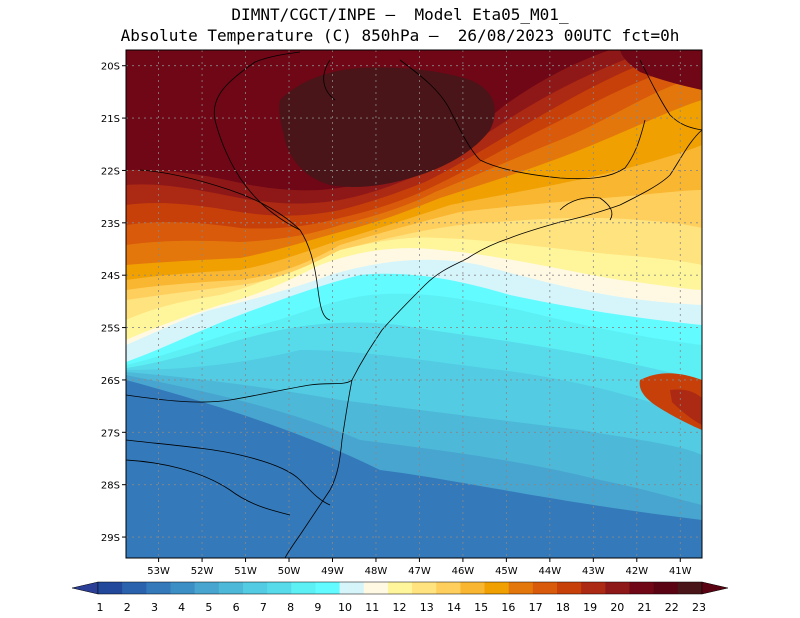 Image resolution: width=800 pixels, height=618 pixels. I want to click on lat-label: 21S, so click(110, 119).